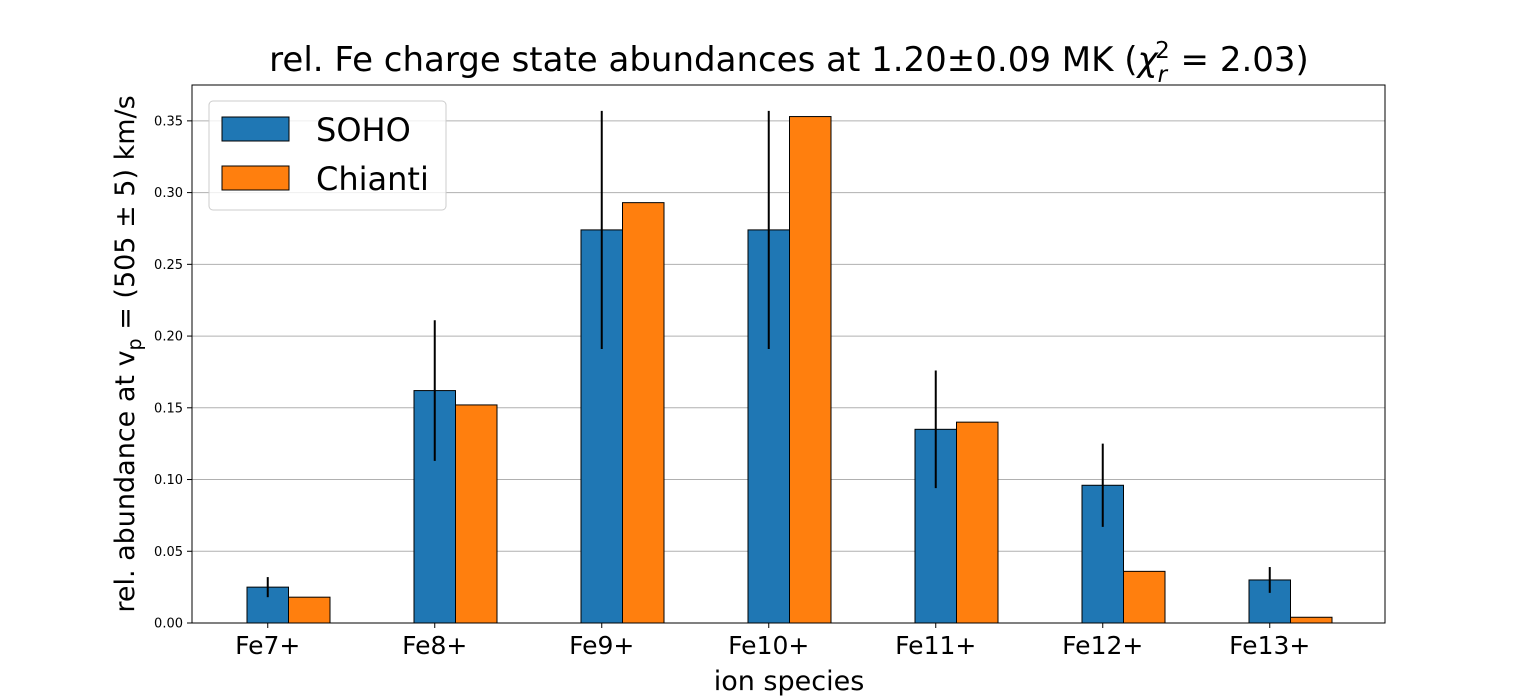 Image resolution: width=1539 pixels, height=700 pixels. What do you see at coordinates (977, 522) in the screenshot?
I see `bar-chianti-fe11plus` at bounding box center [977, 522].